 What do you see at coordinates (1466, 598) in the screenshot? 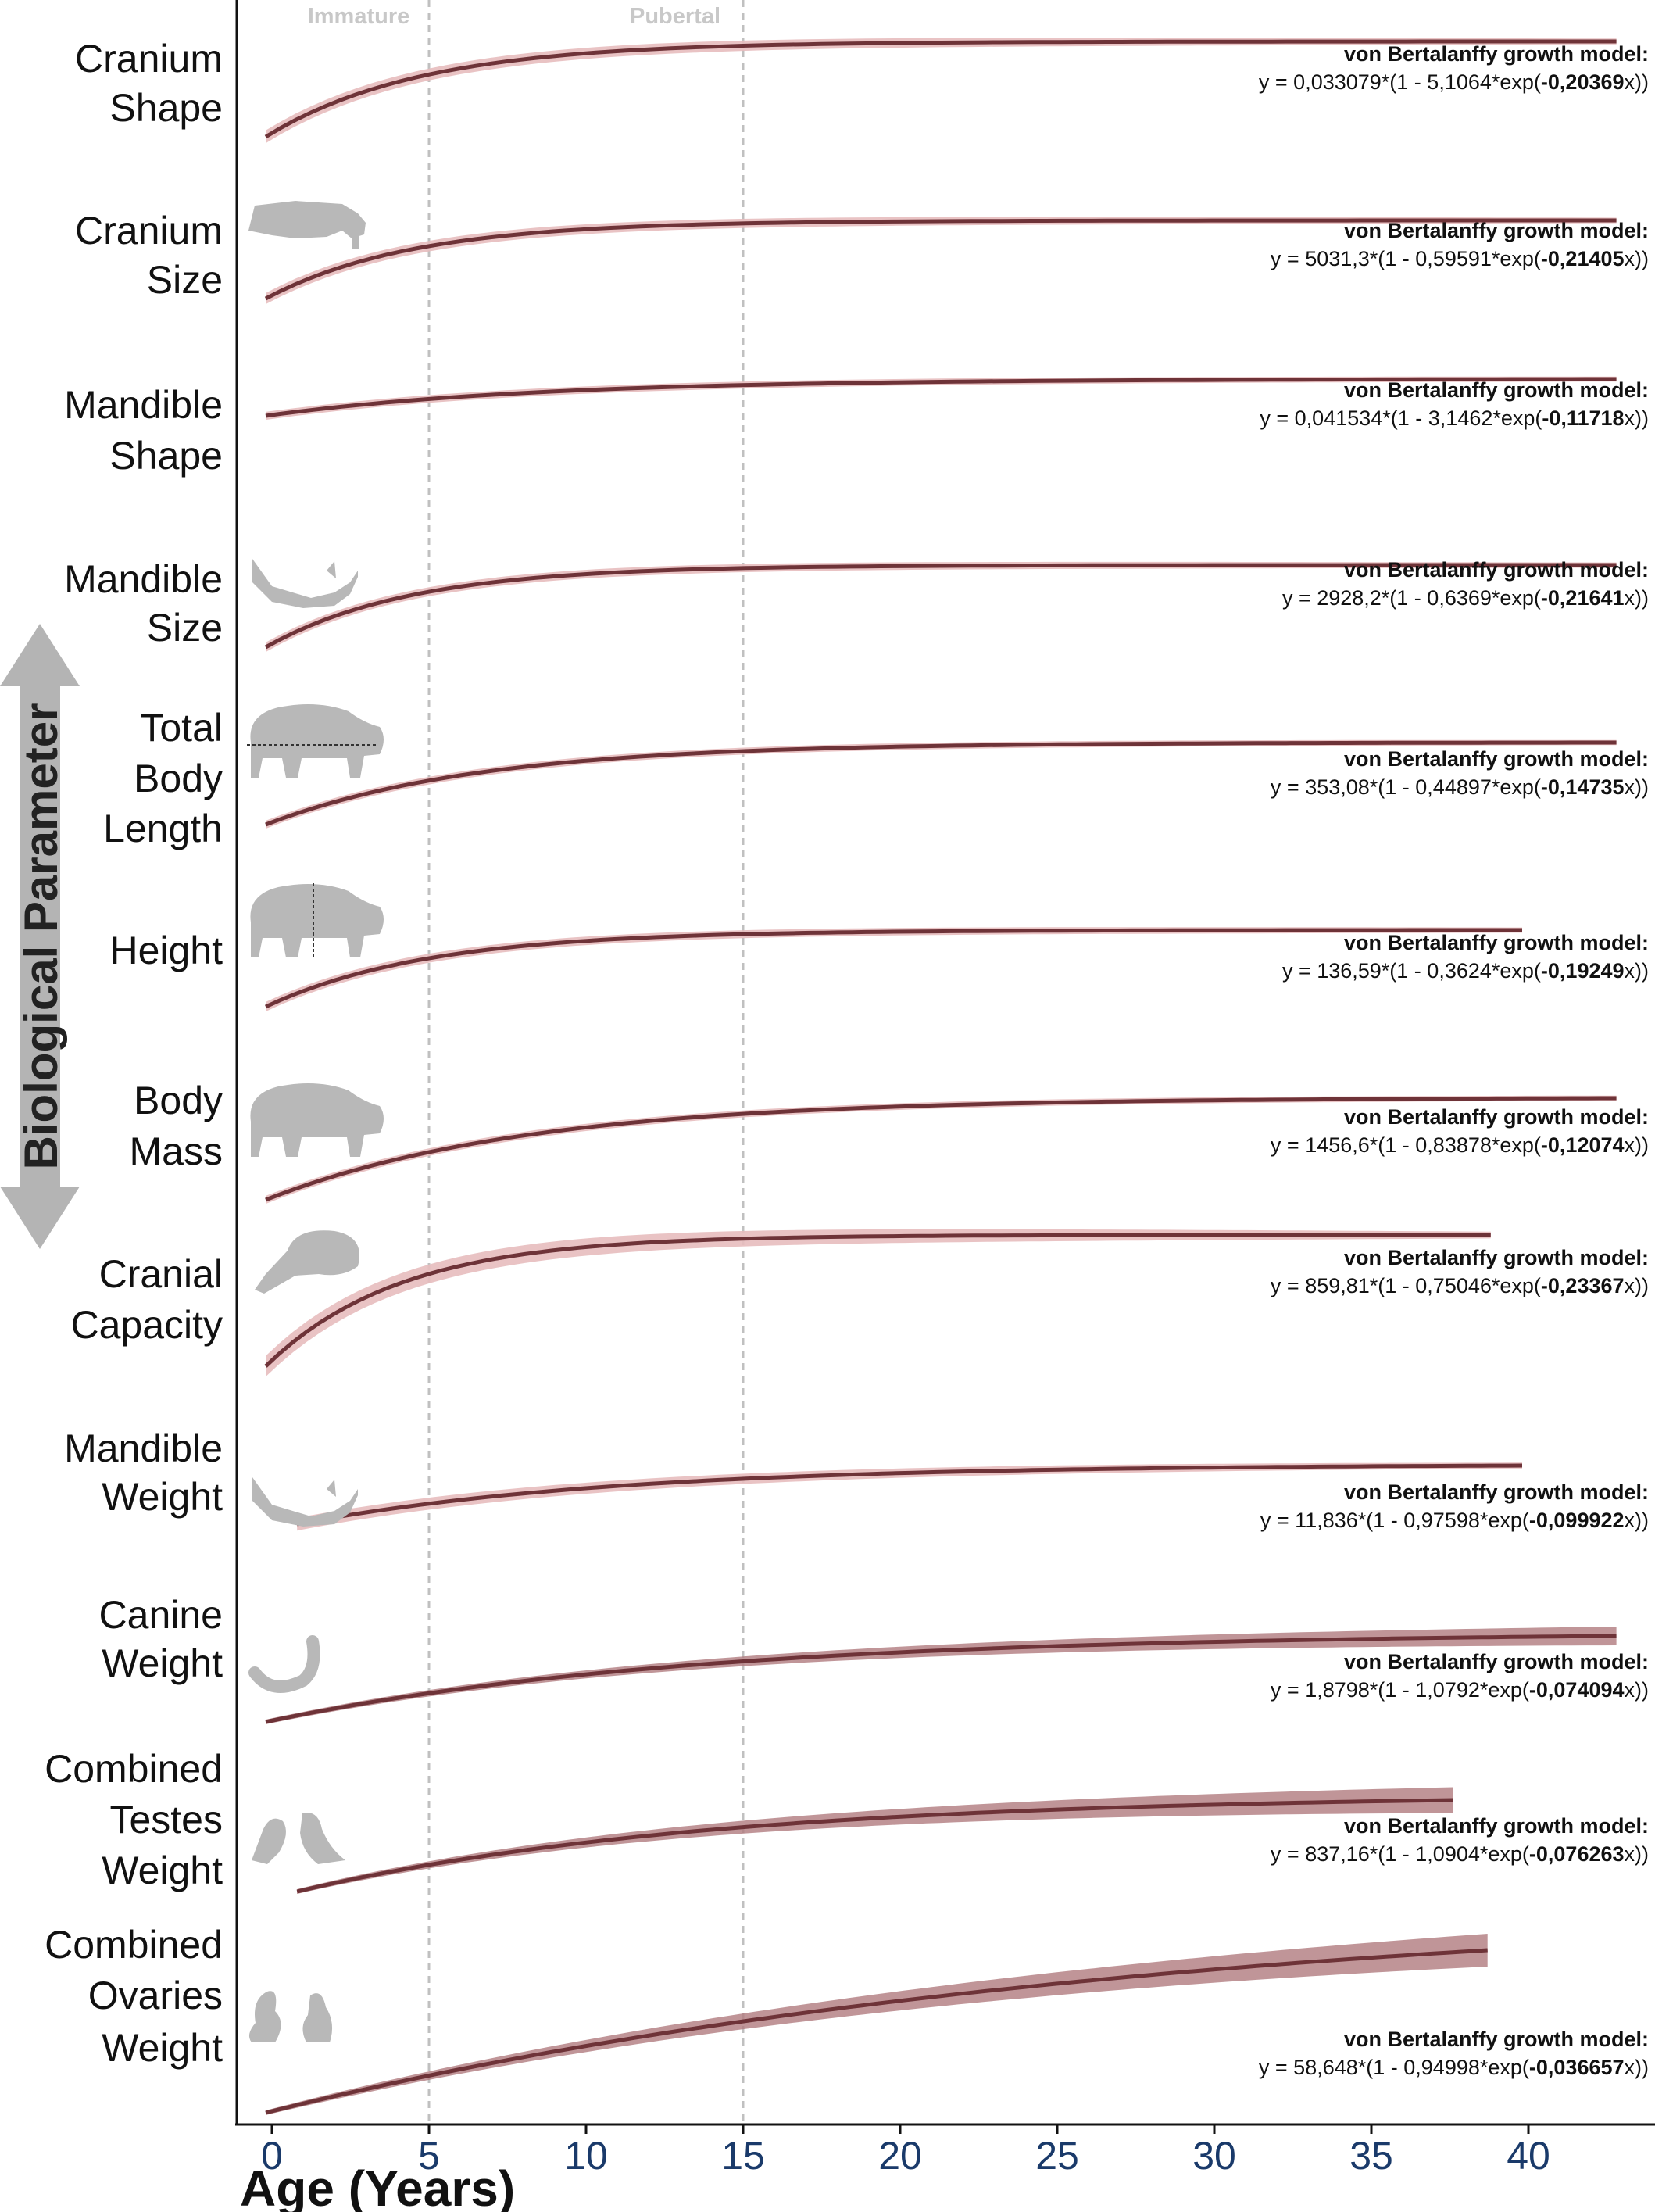
I see `model-equation: y = 2928,2*(1 - 0,6369*exp(-0,21641x))` at bounding box center [1466, 598].